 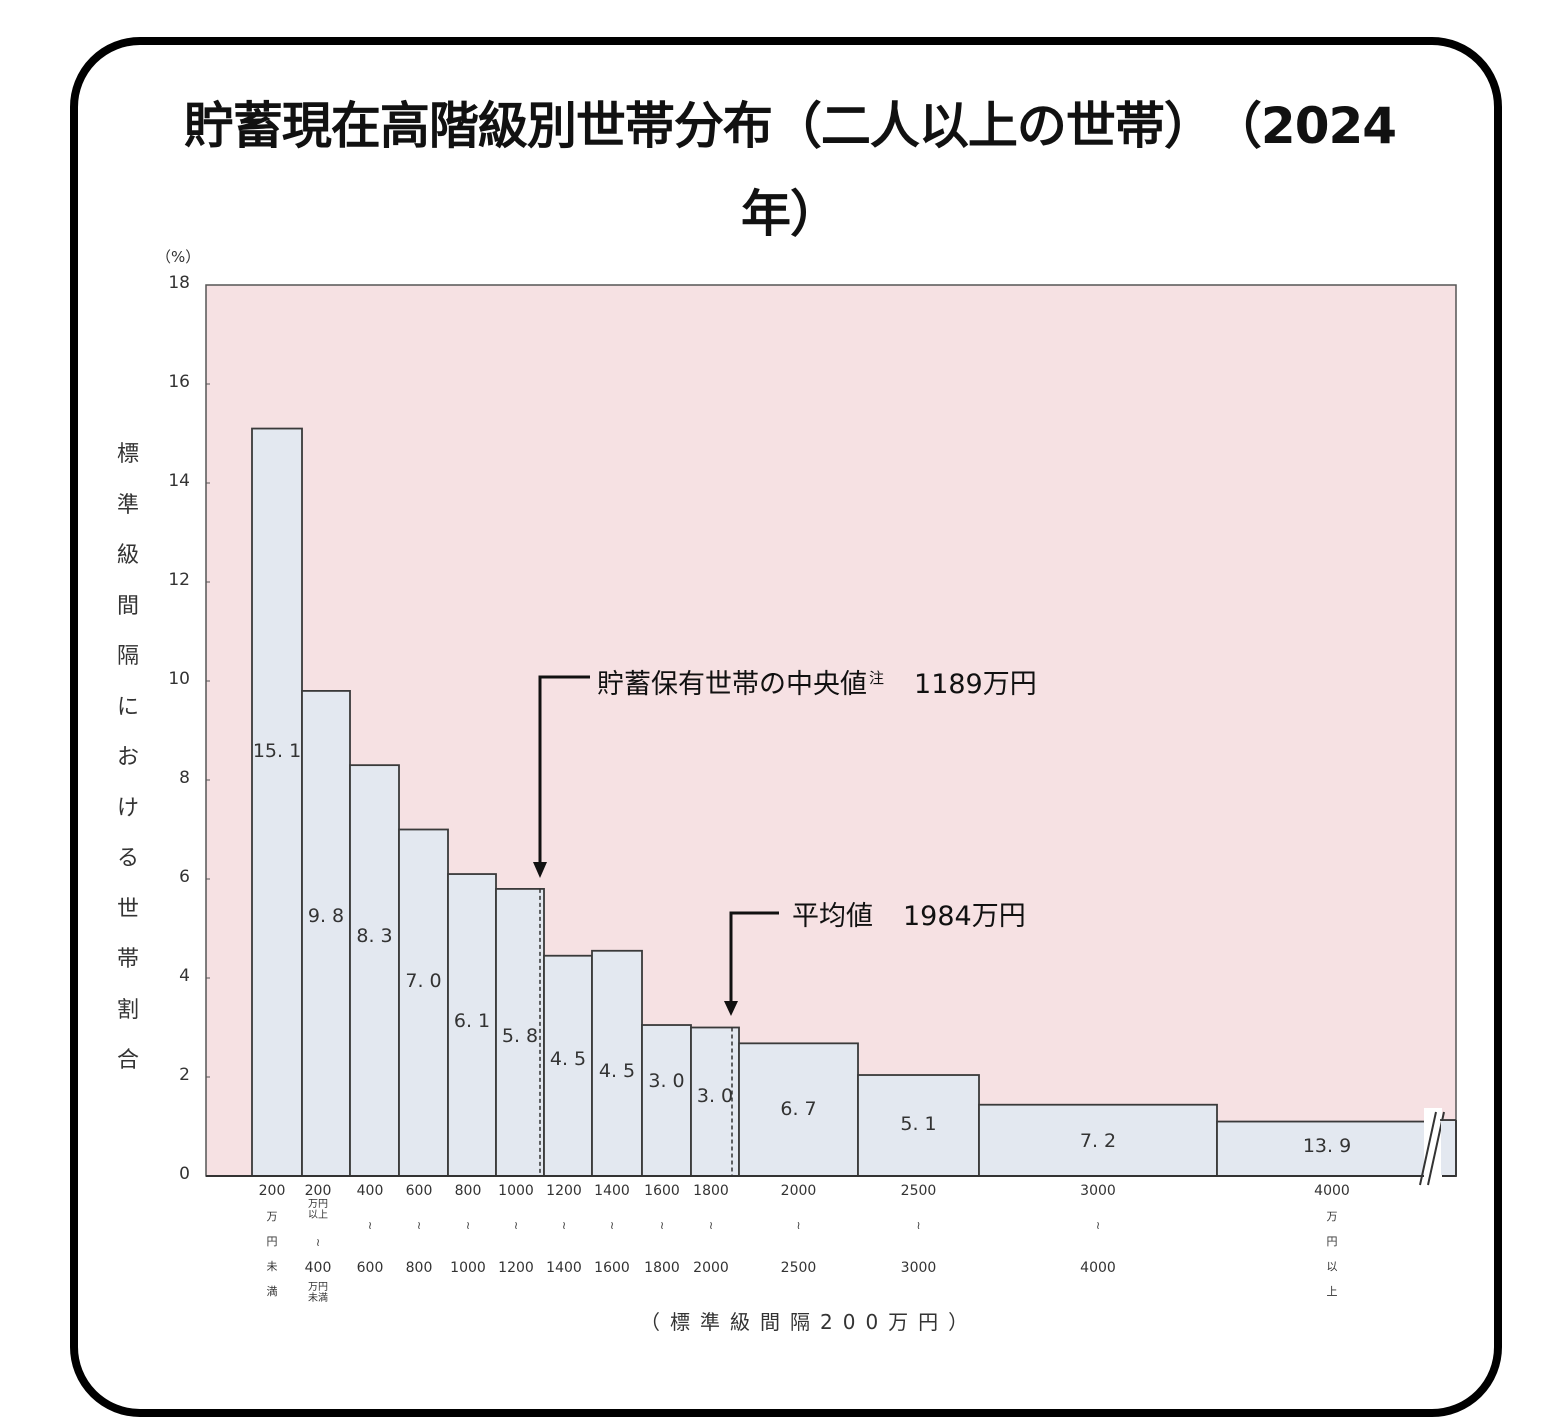 I want to click on x-label-sub-text: 未満, so click(x=318, y=1298).